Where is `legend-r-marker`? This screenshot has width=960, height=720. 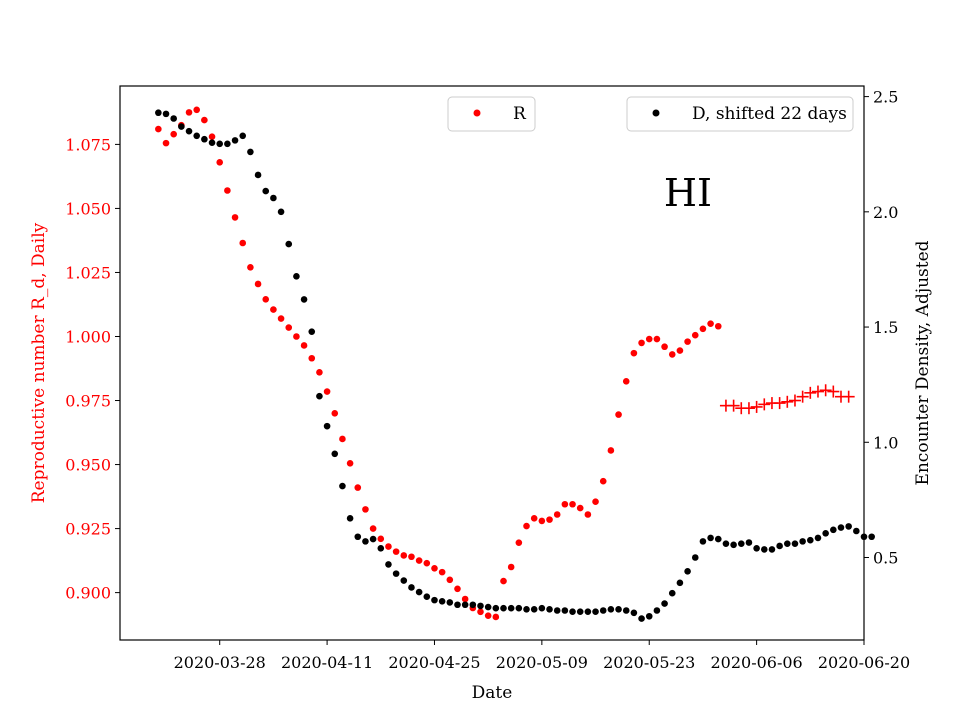
legend-r-marker is located at coordinates (477, 113).